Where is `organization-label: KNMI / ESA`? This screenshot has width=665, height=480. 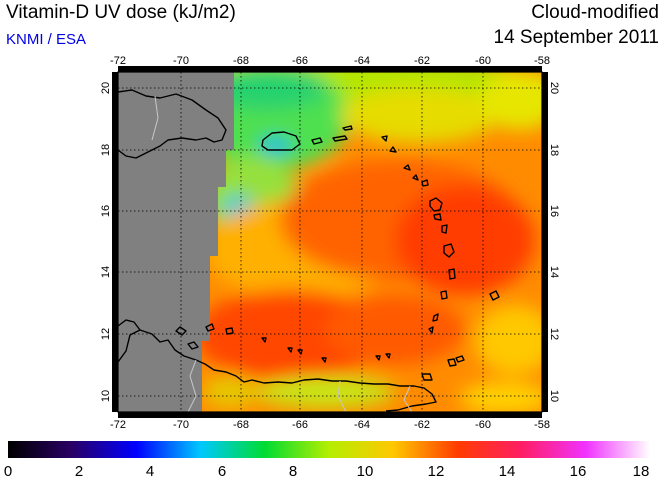
organization-label: KNMI / ESA is located at coordinates (46, 39).